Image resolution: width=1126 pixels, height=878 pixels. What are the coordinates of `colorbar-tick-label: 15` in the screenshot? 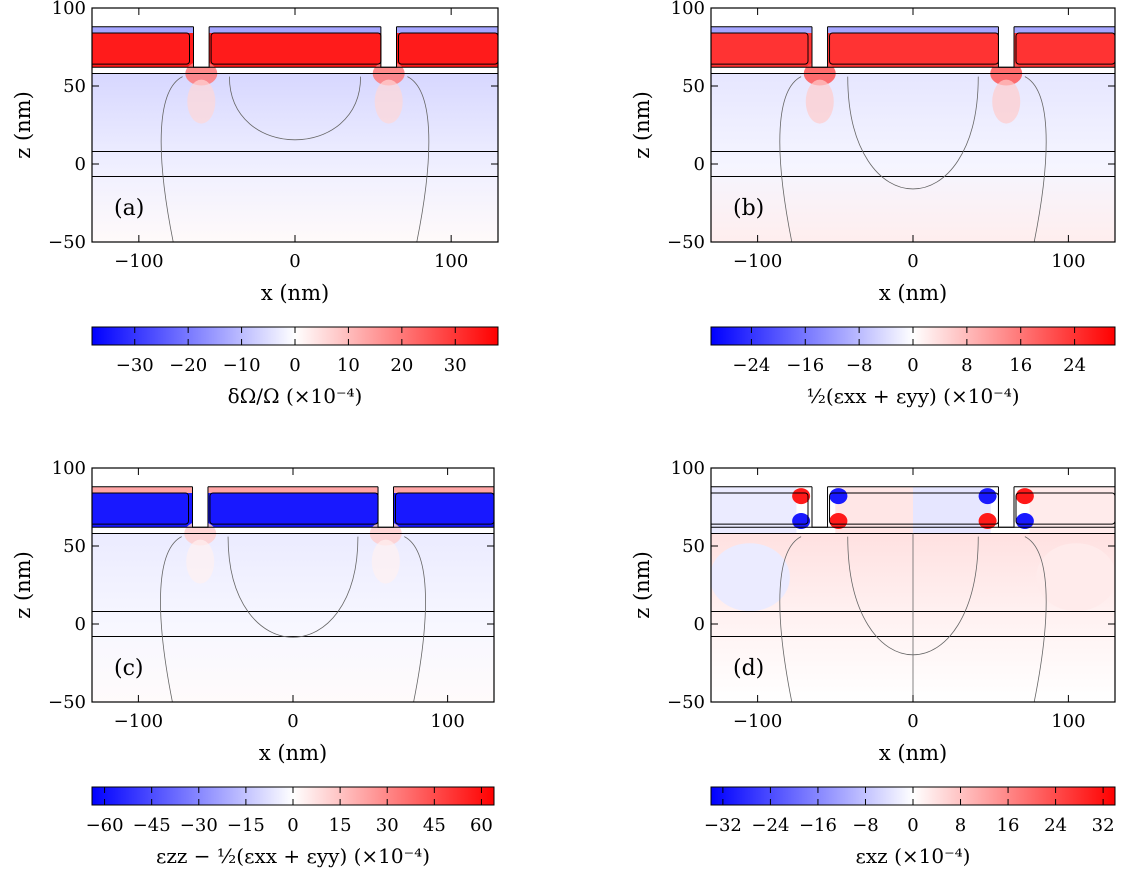 It's located at (340, 825).